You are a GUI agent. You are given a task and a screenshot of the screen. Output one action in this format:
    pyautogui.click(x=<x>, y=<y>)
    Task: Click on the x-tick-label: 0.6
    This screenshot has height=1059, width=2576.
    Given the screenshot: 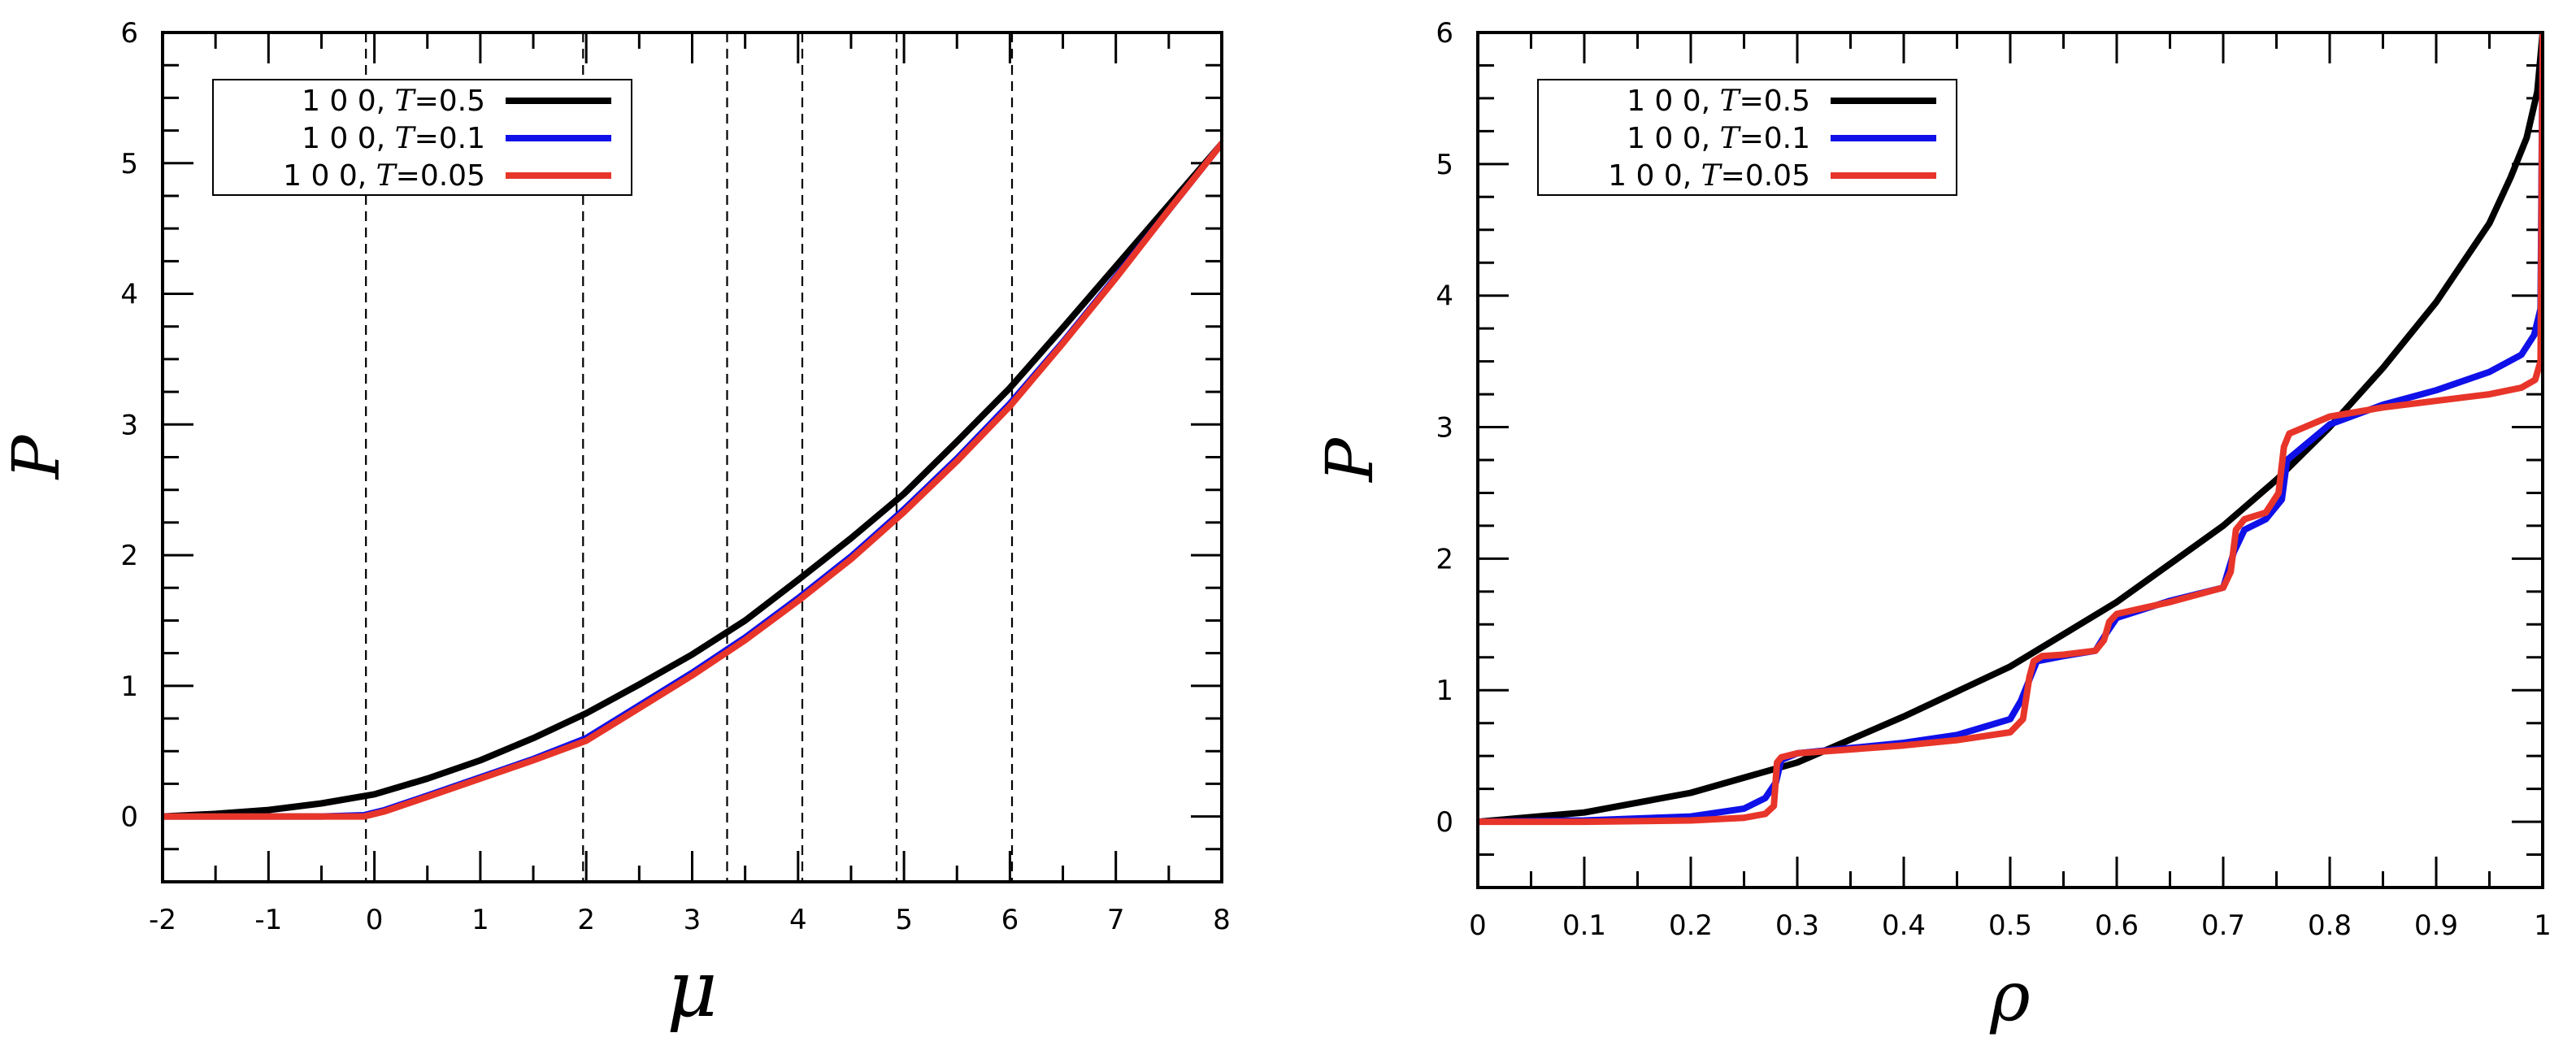 What is the action you would take?
    pyautogui.click(x=2117, y=925)
    